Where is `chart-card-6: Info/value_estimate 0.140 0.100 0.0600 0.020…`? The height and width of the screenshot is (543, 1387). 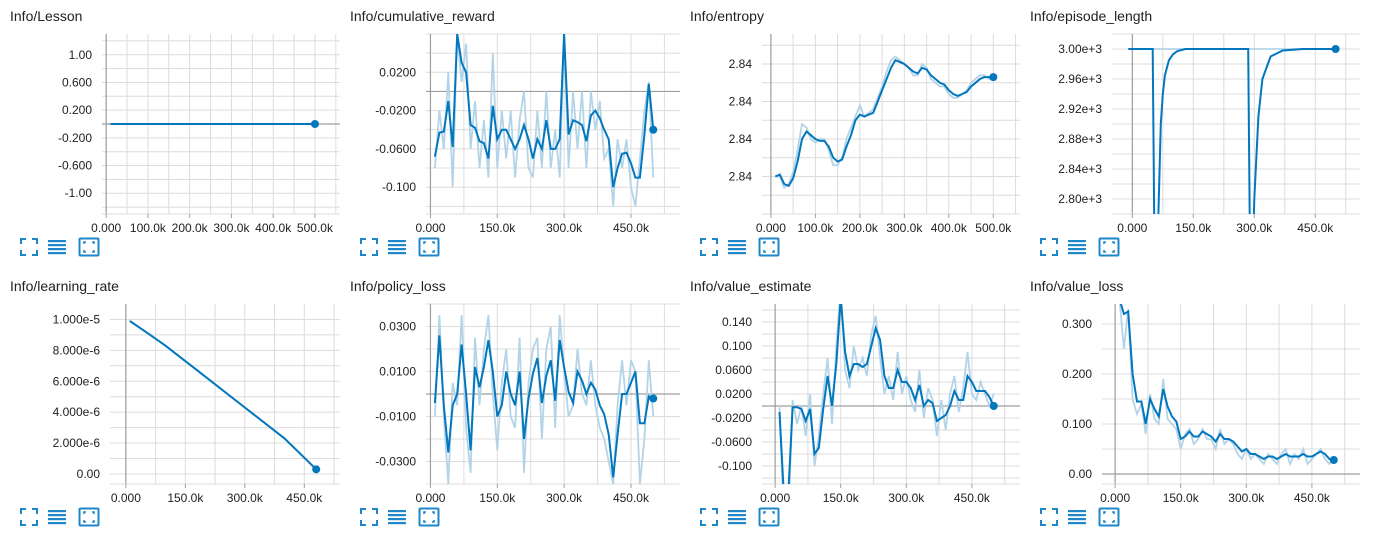 chart-card-6: Info/value_estimate 0.140 0.100 0.0600 0.020… is located at coordinates (850, 402).